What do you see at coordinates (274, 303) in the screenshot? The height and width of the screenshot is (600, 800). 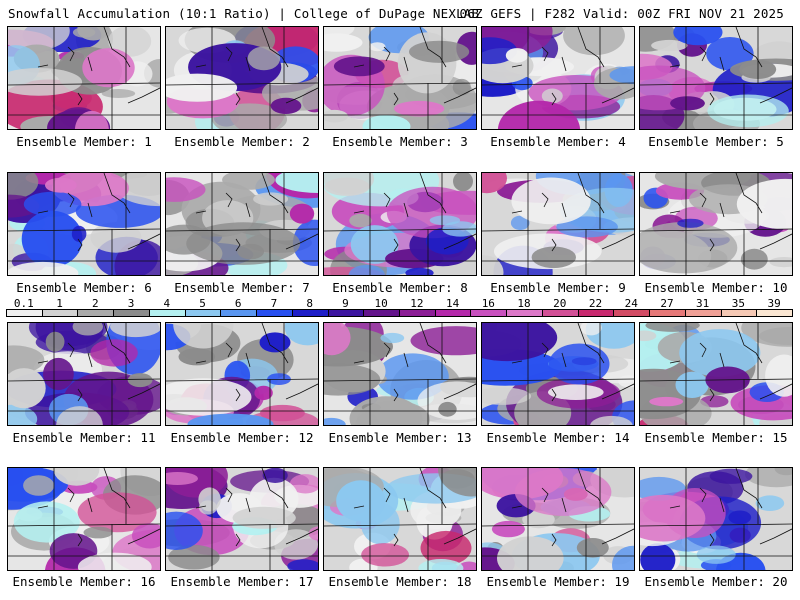 I see `colorbar-tick-label: 7` at bounding box center [274, 303].